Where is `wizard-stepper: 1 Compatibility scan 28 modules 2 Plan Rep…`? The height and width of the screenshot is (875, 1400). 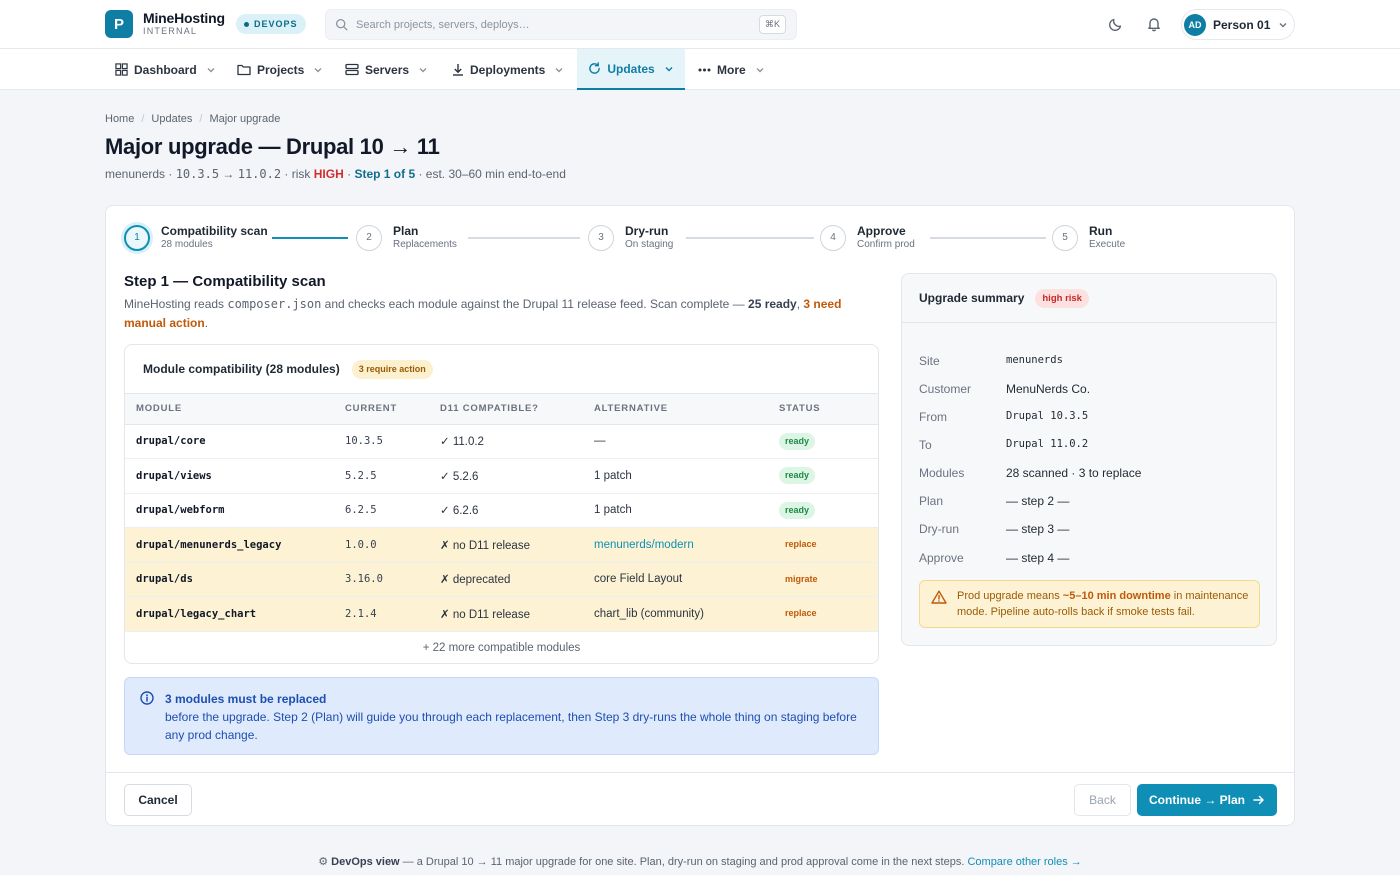
wizard-stepper: 1 Compatibility scan 28 modules 2 Plan Rep… is located at coordinates (629, 239).